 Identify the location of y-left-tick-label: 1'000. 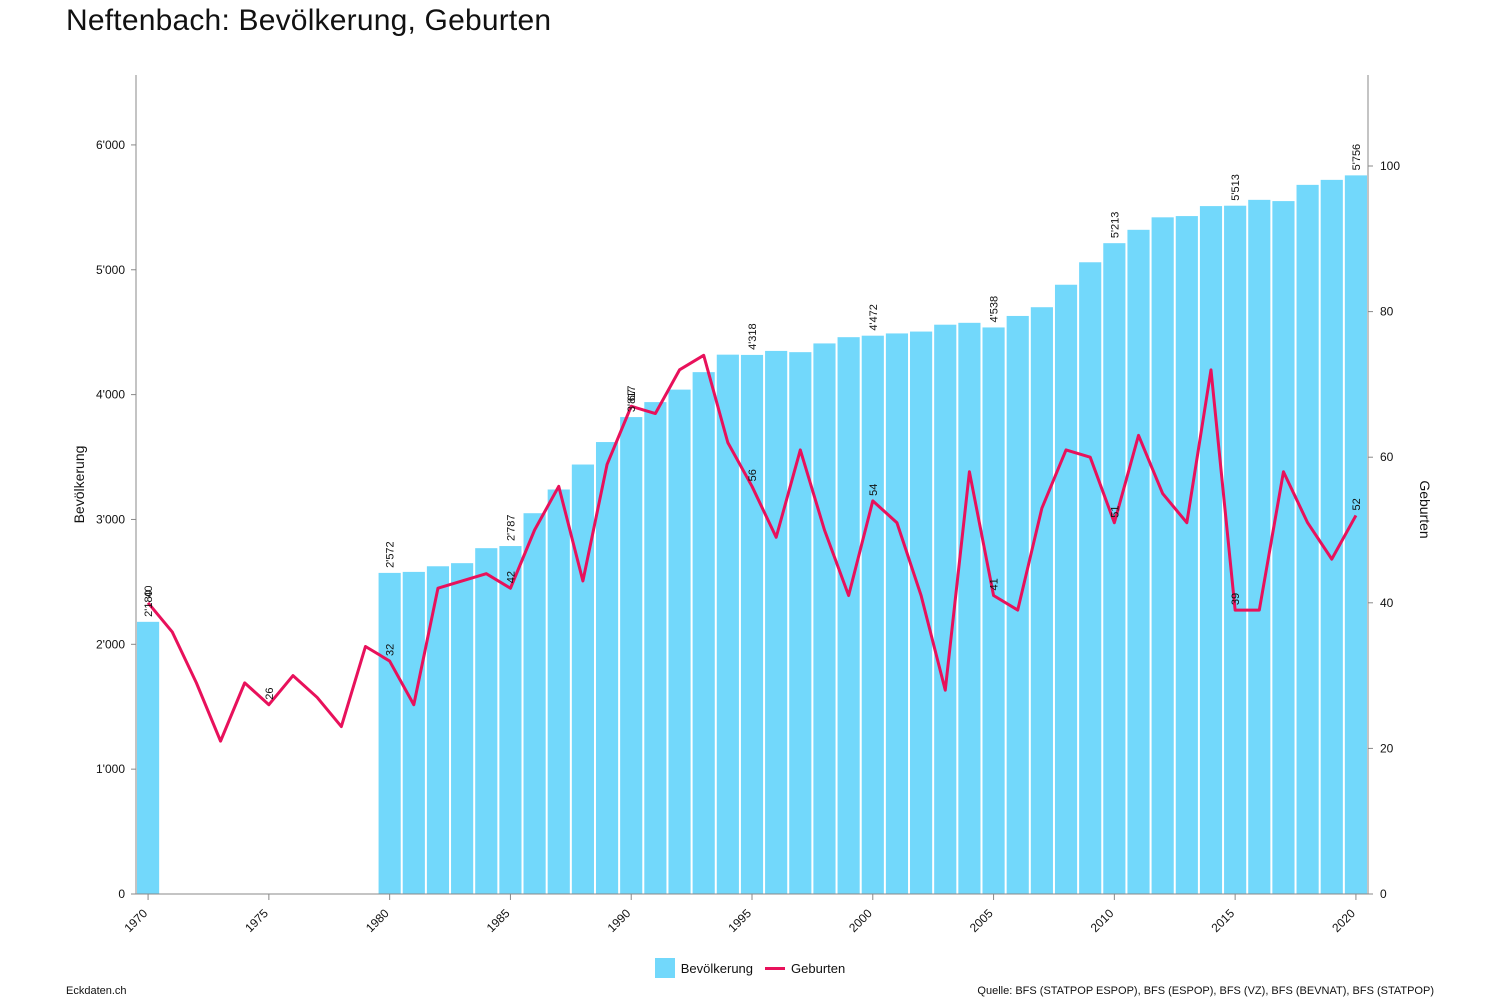
(110, 769).